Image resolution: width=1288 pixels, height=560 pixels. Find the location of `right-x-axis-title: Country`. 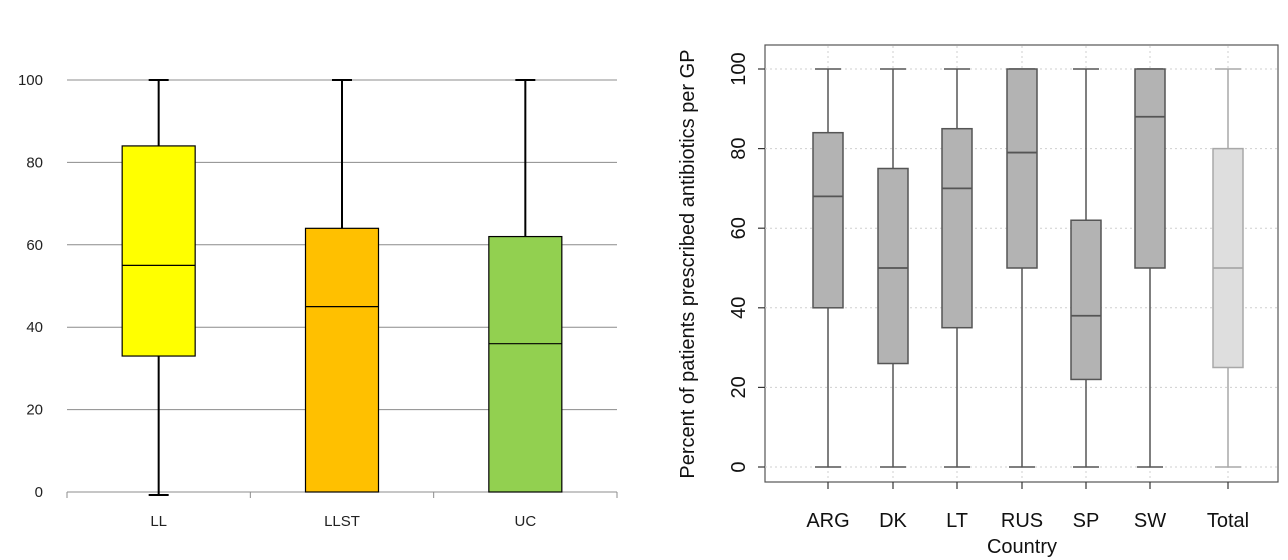

right-x-axis-title: Country is located at coordinates (1022, 547).